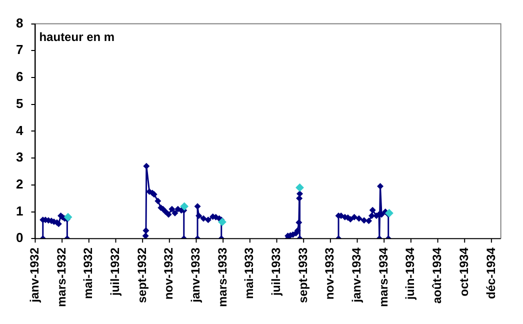  Describe the element at coordinates (141, 275) in the screenshot. I see `x-tick-label: sept-1932` at that location.